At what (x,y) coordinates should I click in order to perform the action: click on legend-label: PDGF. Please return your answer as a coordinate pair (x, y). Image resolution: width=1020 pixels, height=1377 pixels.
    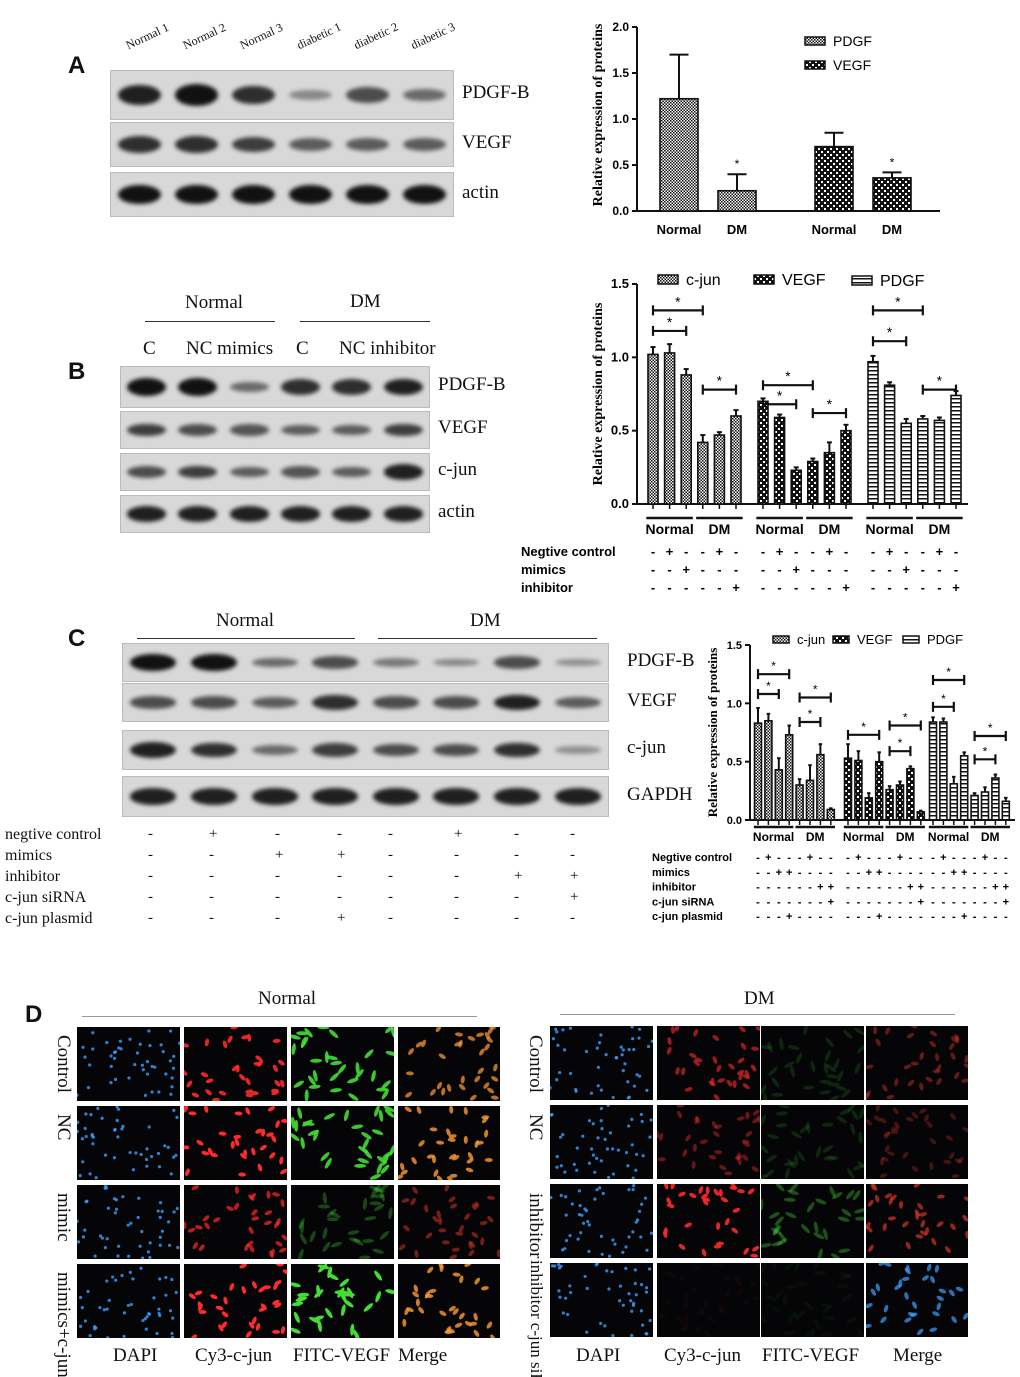
    Looking at the image, I should click on (945, 639).